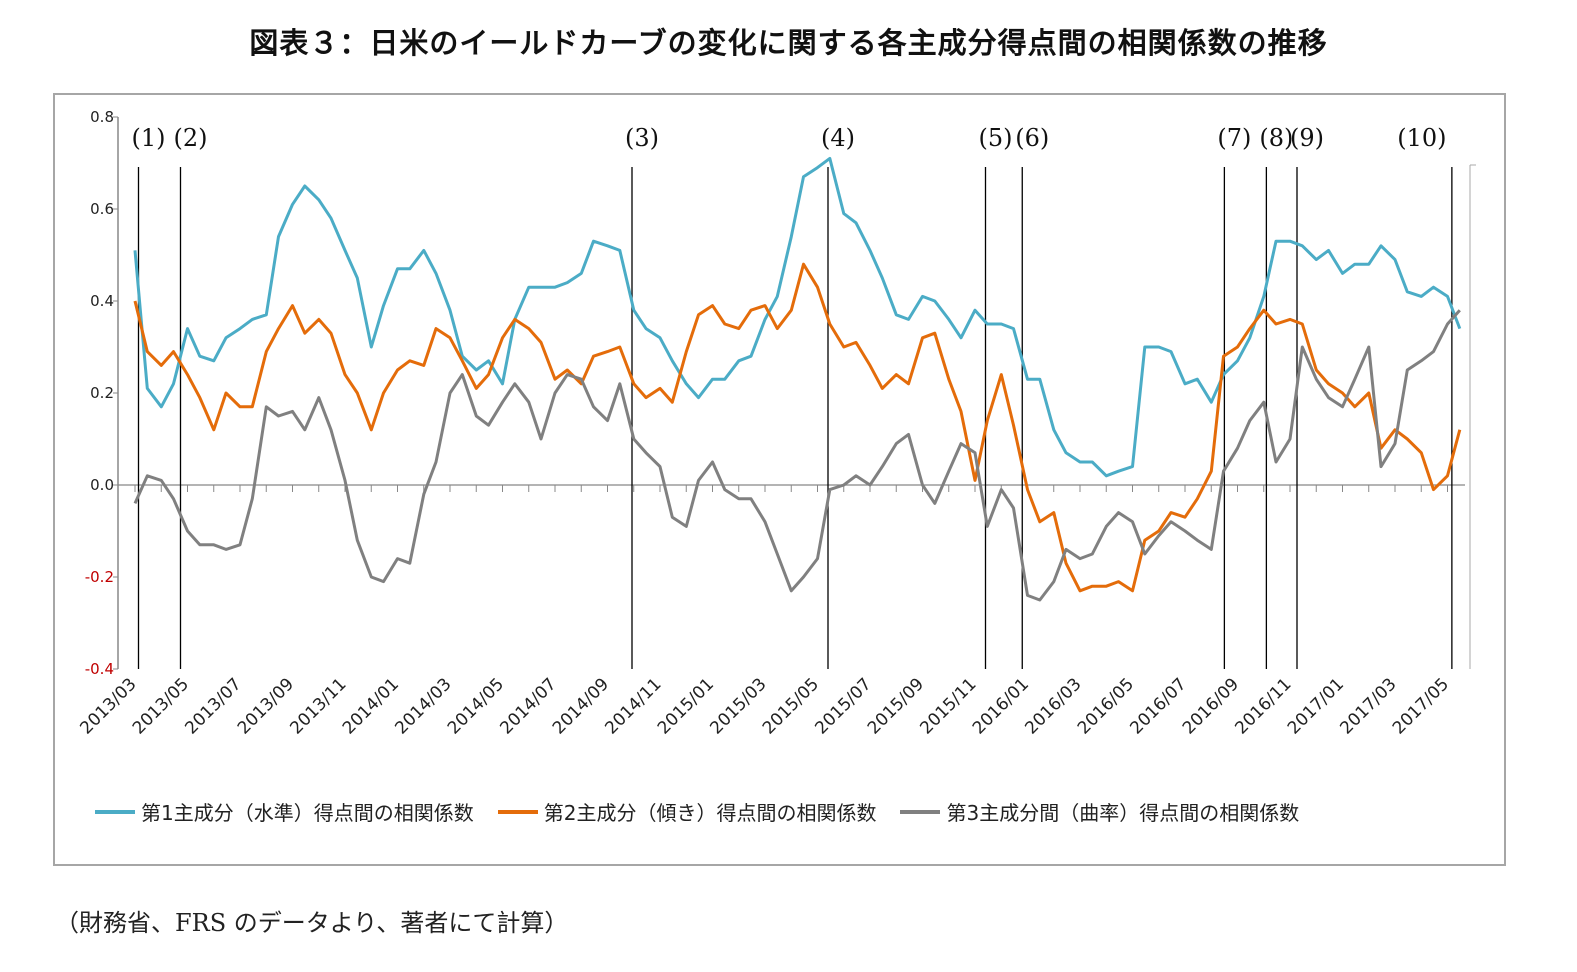 The width and height of the screenshot is (1577, 972). Describe the element at coordinates (161, 706) in the screenshot. I see `x-tick-label: 2013/05` at that location.